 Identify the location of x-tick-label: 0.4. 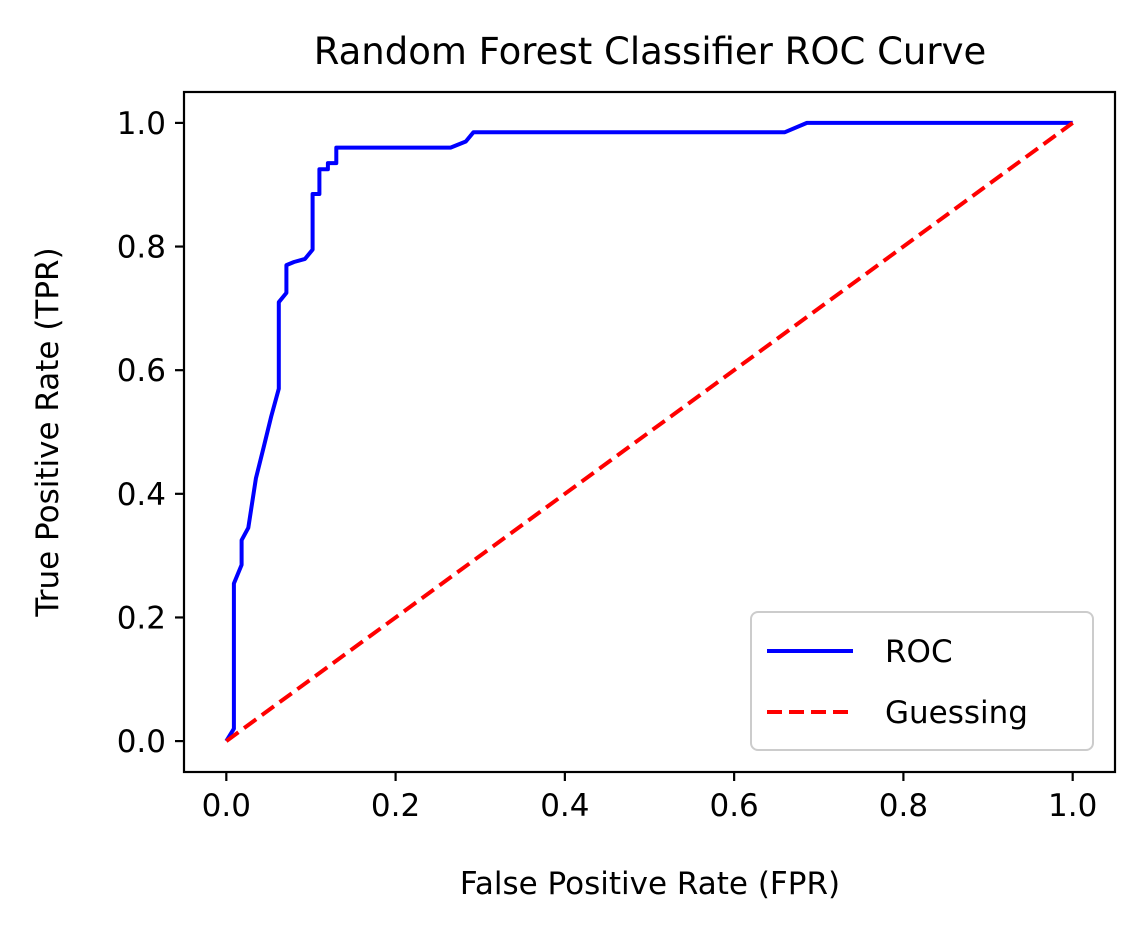
(564, 806).